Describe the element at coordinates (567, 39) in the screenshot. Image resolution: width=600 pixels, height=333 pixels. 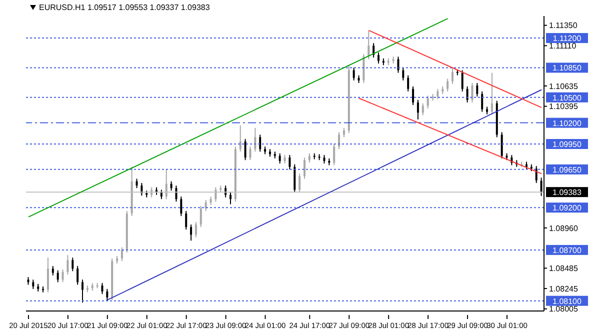
I see `ref-line-label: 1.11200` at that location.